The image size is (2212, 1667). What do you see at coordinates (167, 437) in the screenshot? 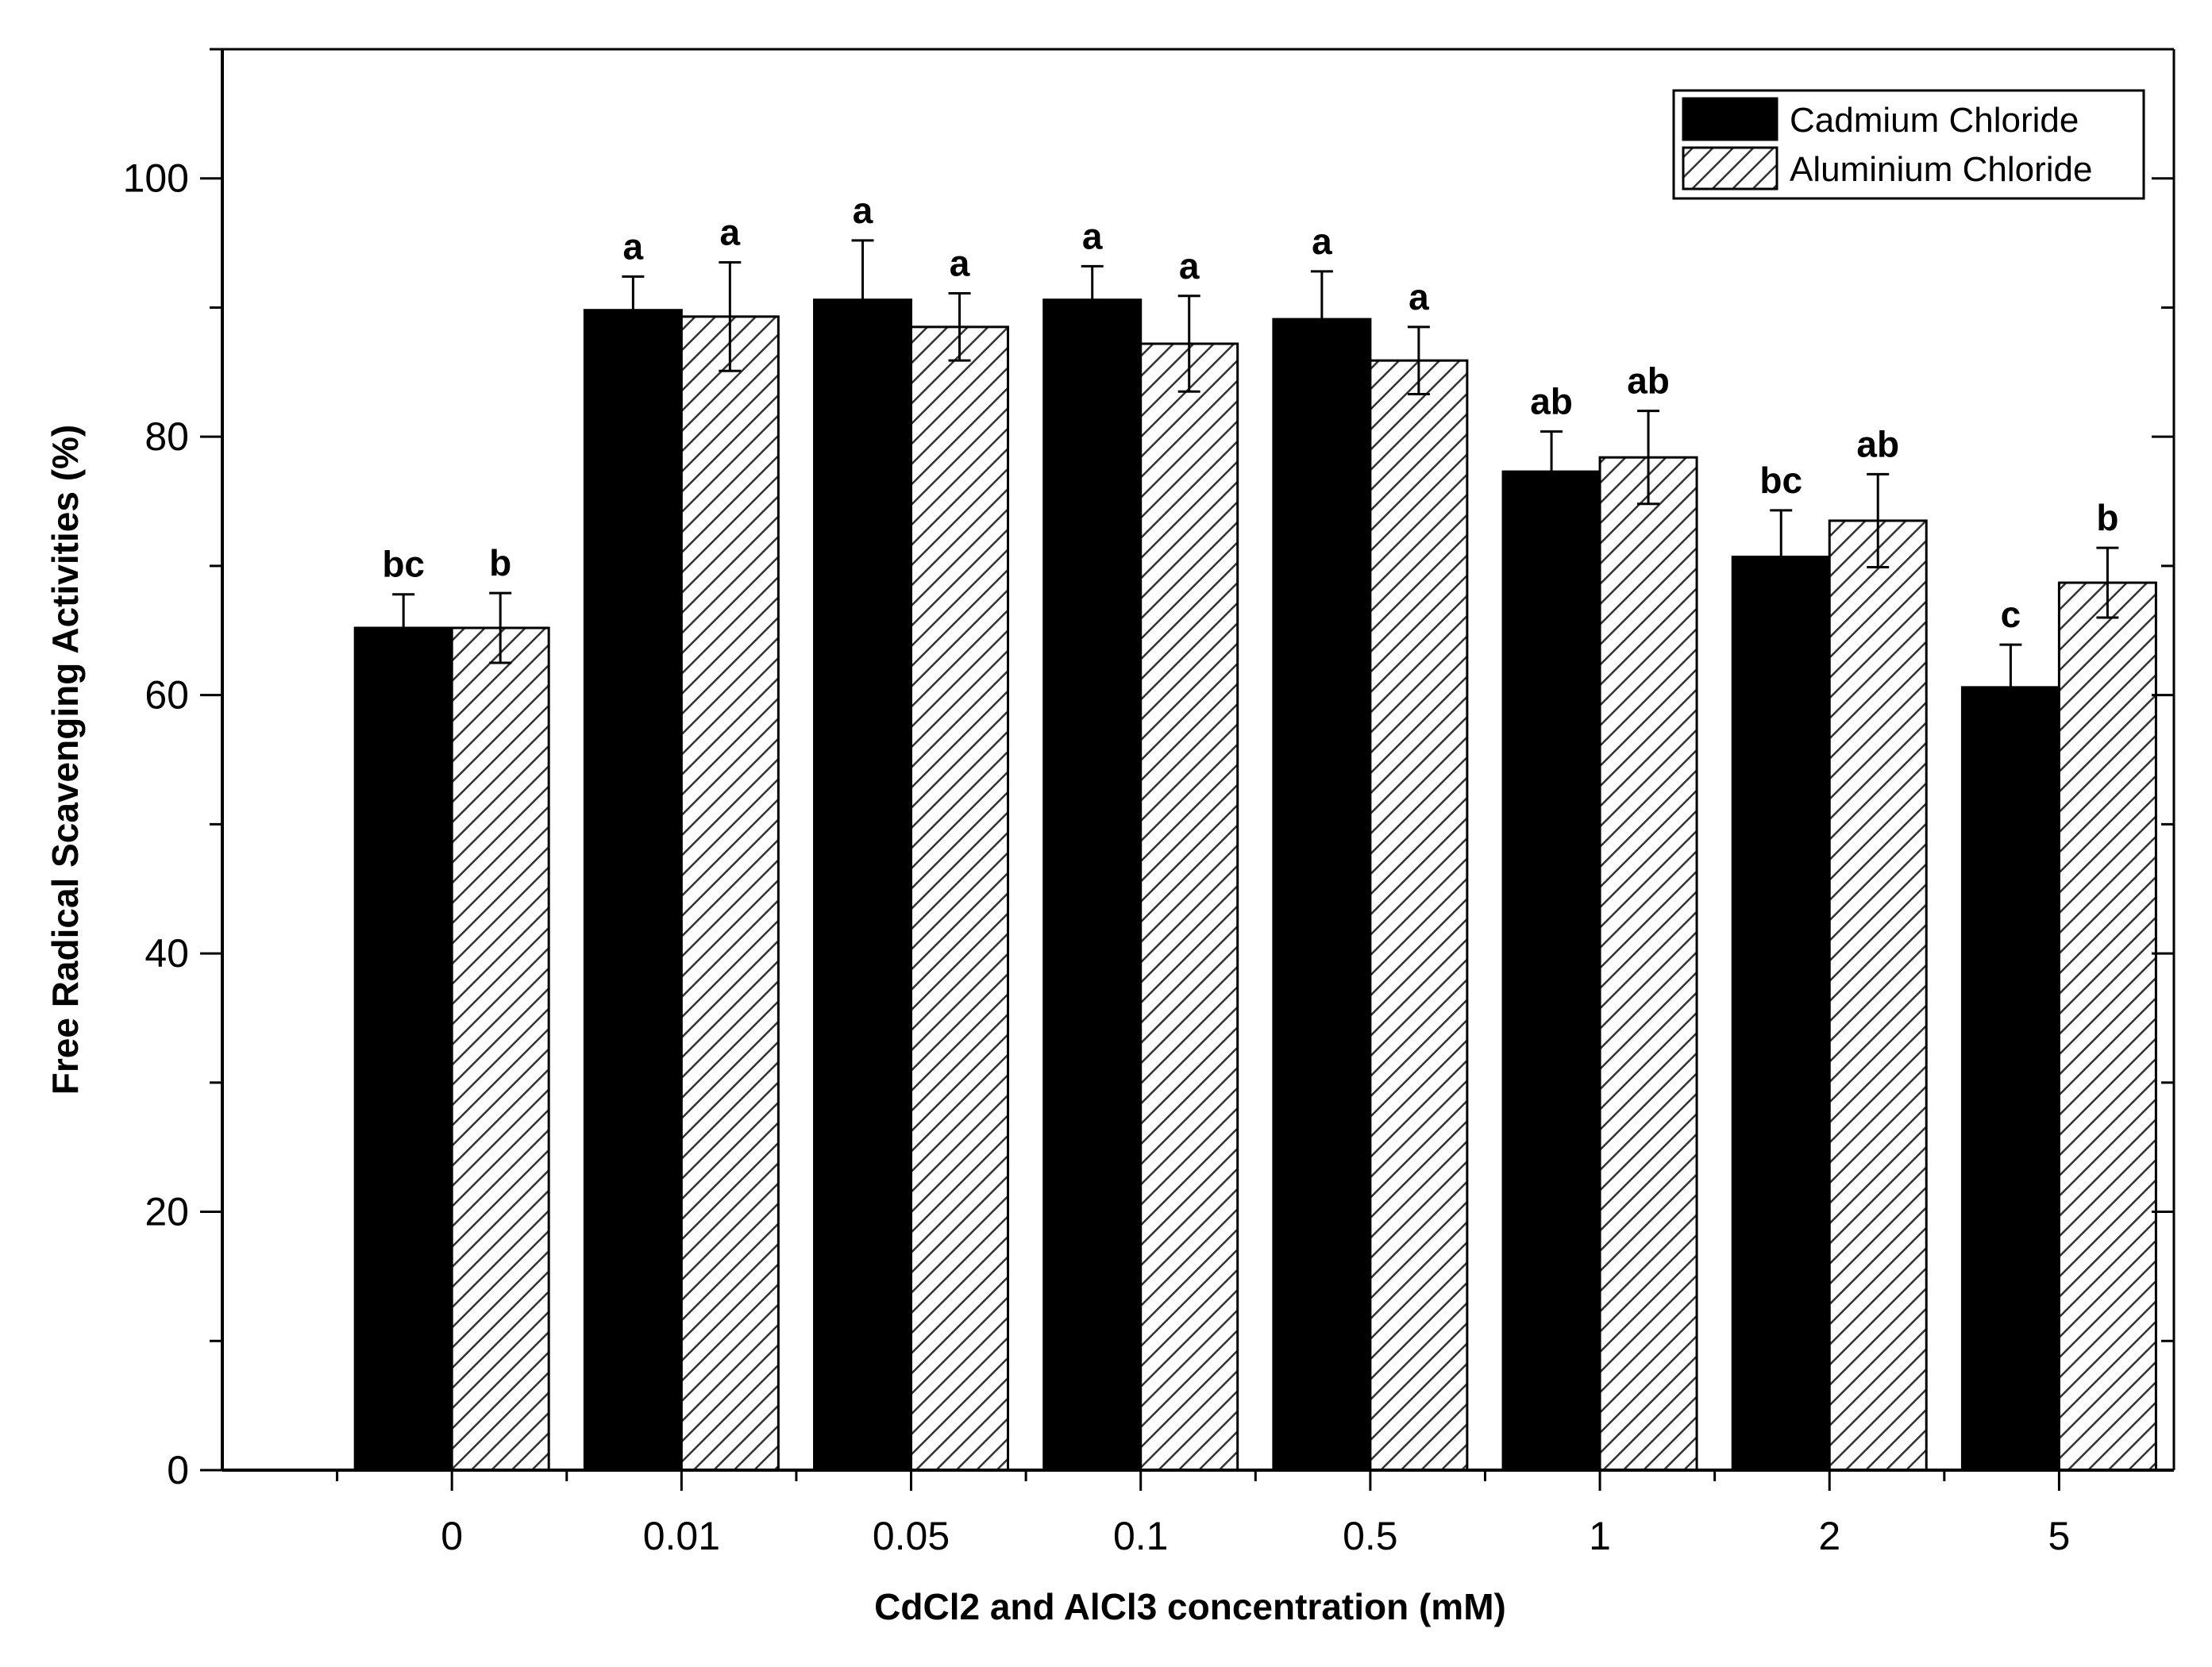
I see `y-tick-label: 80` at bounding box center [167, 437].